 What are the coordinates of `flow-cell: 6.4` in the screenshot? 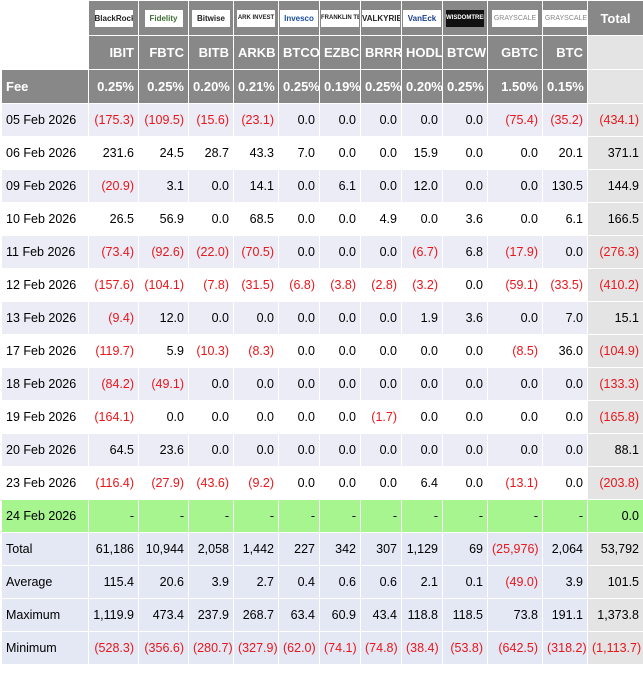 It's located at (422, 483).